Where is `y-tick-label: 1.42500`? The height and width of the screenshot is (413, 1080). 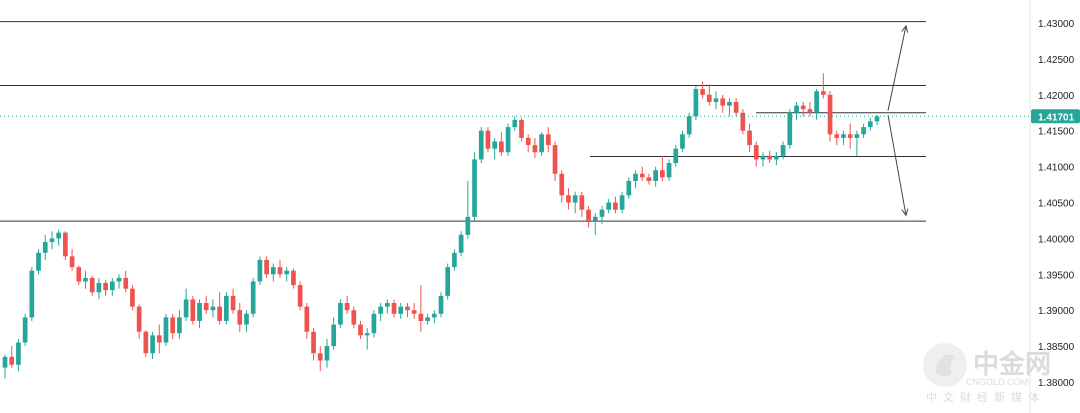
y-tick-label: 1.42500 is located at coordinates (1056, 60).